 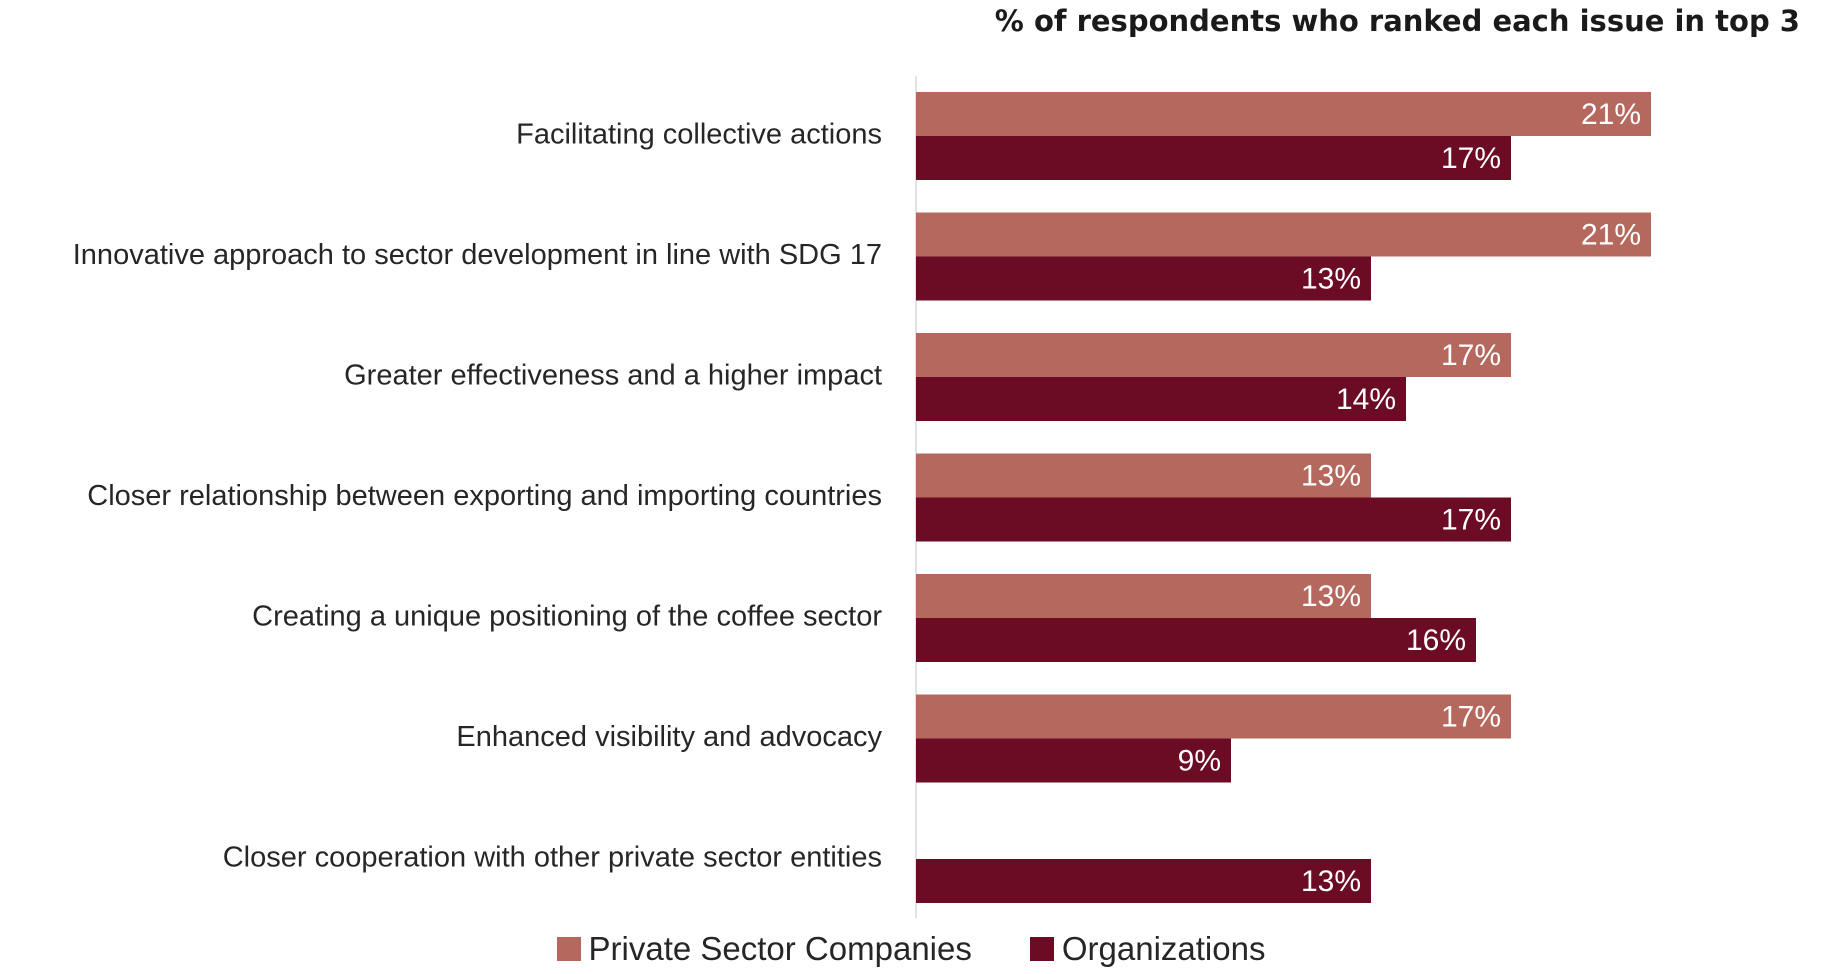 I want to click on data-label: 16%, so click(x=1436, y=640).